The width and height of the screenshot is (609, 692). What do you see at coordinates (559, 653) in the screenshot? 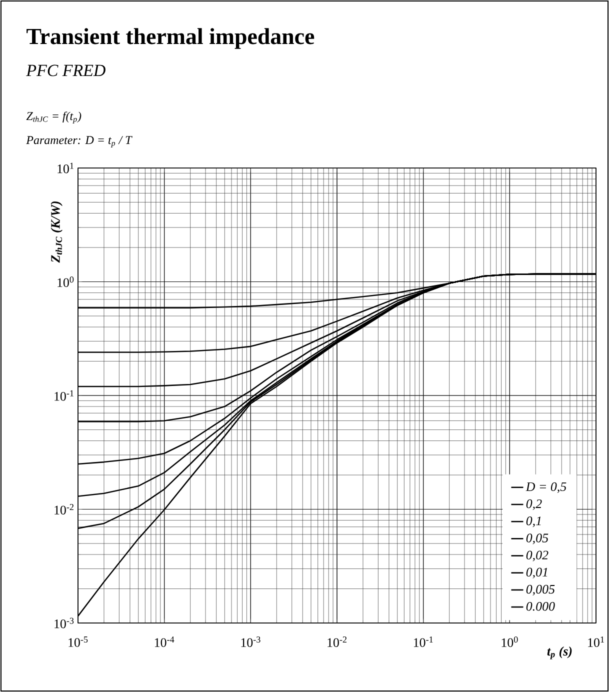
I see `x-axis-title: t$_{p}$ (s)` at bounding box center [559, 653].